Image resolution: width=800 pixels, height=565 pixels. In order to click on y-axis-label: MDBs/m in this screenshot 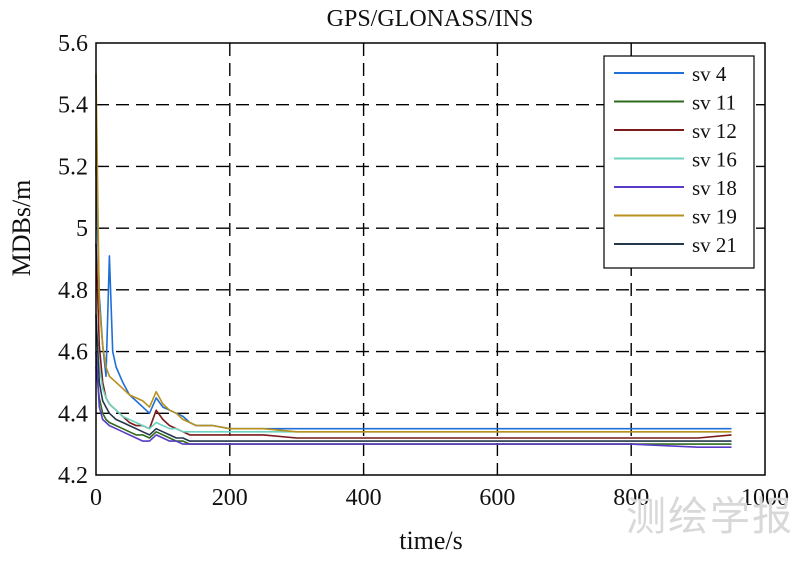, I will do `click(21, 228)`.